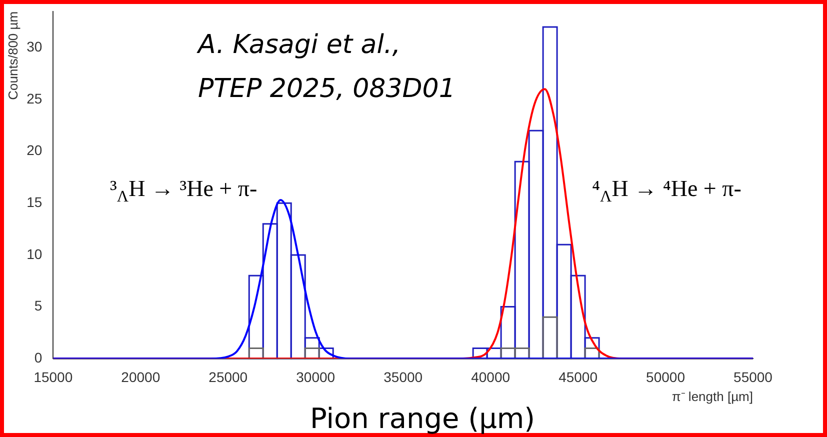 The image size is (827, 437). I want to click on x-tick-label: 30000, so click(316, 376).